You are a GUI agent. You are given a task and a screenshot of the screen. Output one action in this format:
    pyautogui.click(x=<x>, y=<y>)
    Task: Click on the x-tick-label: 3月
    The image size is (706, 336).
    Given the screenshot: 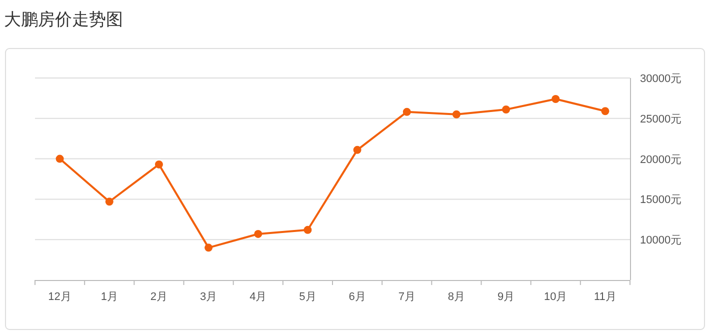 What is the action you would take?
    pyautogui.click(x=209, y=297)
    